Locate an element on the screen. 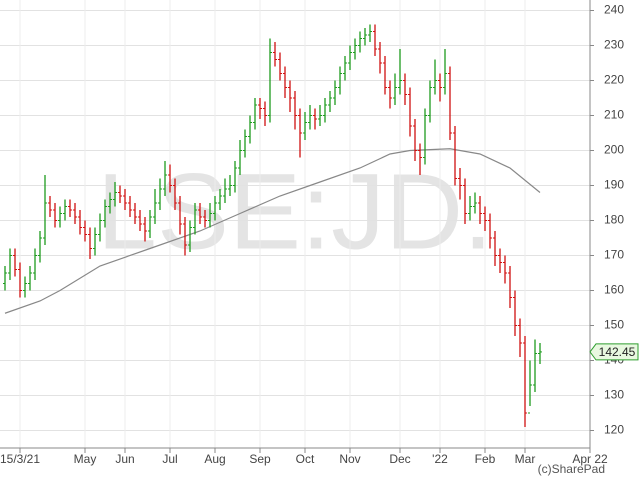  x-tick-label: '22 is located at coordinates (440, 459).